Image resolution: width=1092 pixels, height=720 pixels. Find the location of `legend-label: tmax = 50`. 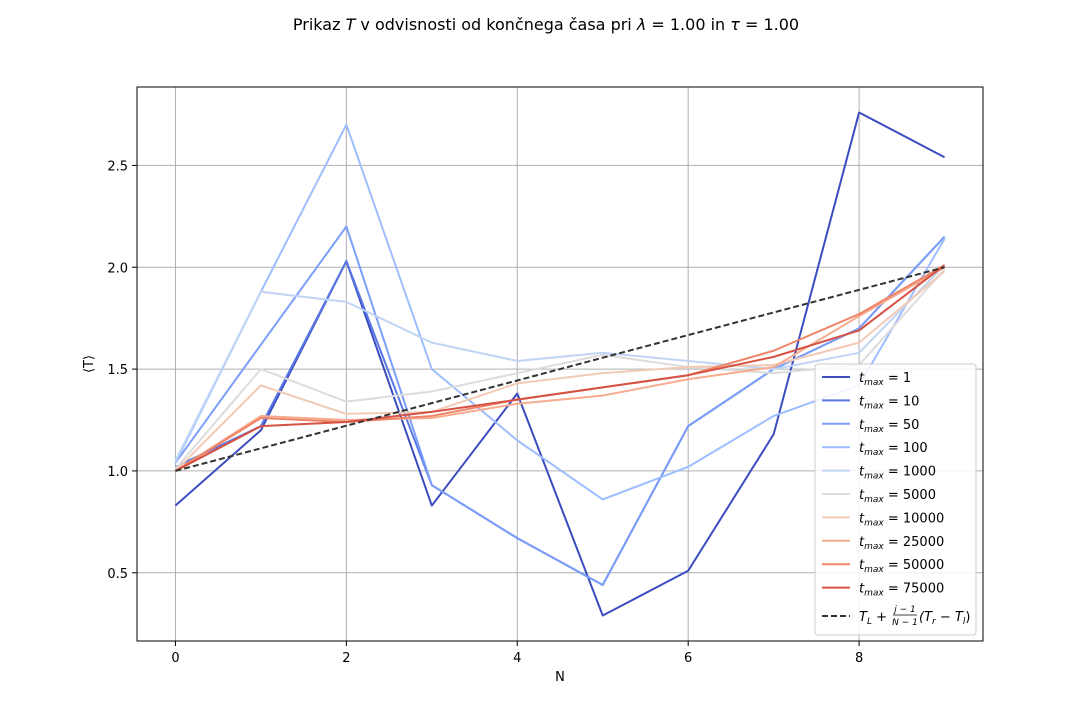

legend-label: tmax = 50 is located at coordinates (889, 426).